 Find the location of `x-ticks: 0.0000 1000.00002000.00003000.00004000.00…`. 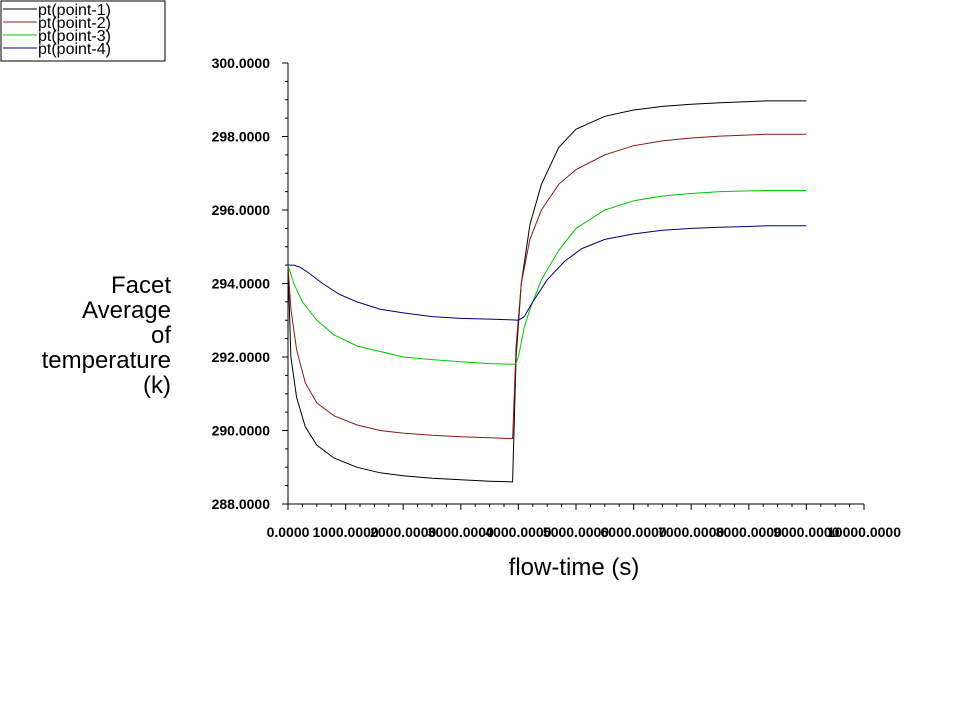

x-ticks: 0.0000 1000.00002000.00003000.00004000.00… is located at coordinates (584, 522).